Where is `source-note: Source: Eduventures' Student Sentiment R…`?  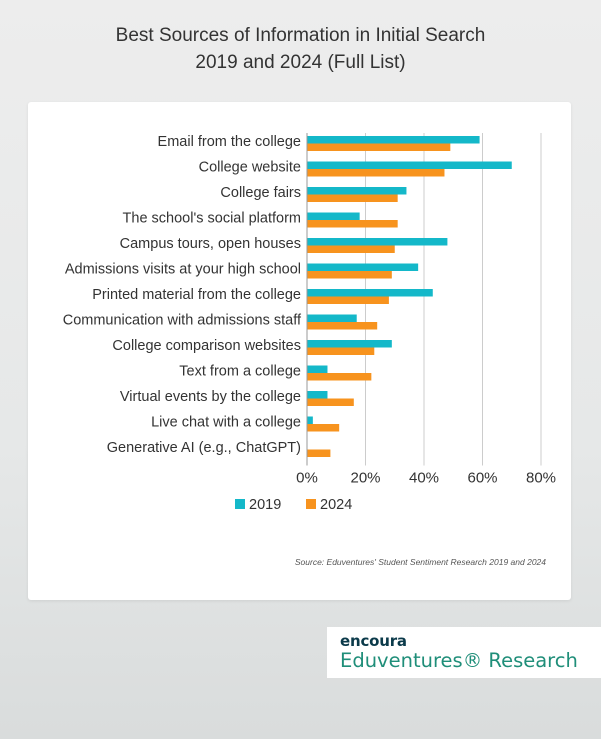 source-note: Source: Eduventures' Student Sentiment R… is located at coordinates (420, 562).